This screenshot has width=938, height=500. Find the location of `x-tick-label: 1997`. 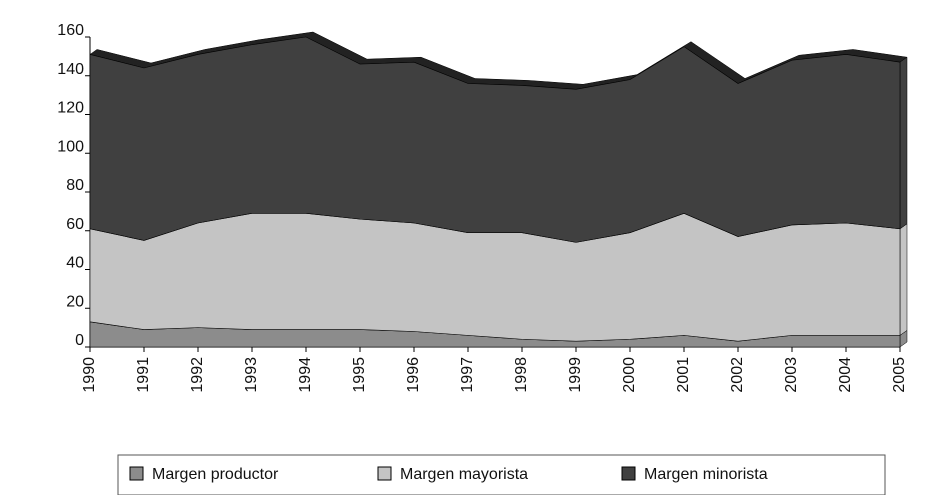

x-tick-label: 1997 is located at coordinates (467, 375).